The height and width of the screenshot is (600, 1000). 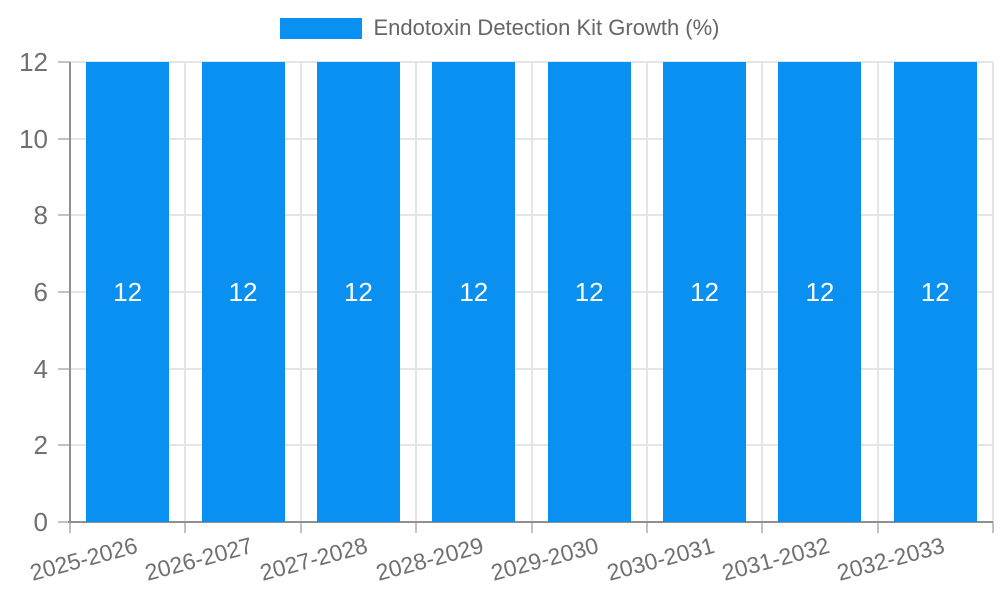 What do you see at coordinates (40, 292) in the screenshot?
I see `y-axis-label: 6` at bounding box center [40, 292].